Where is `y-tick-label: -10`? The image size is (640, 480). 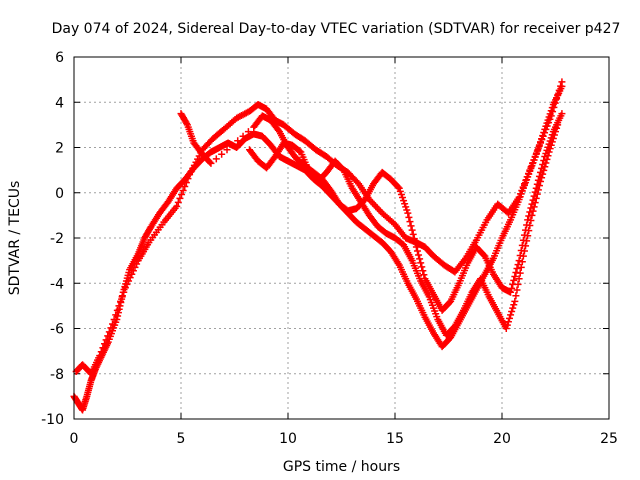
y-tick-label: -10 is located at coordinates (52, 420).